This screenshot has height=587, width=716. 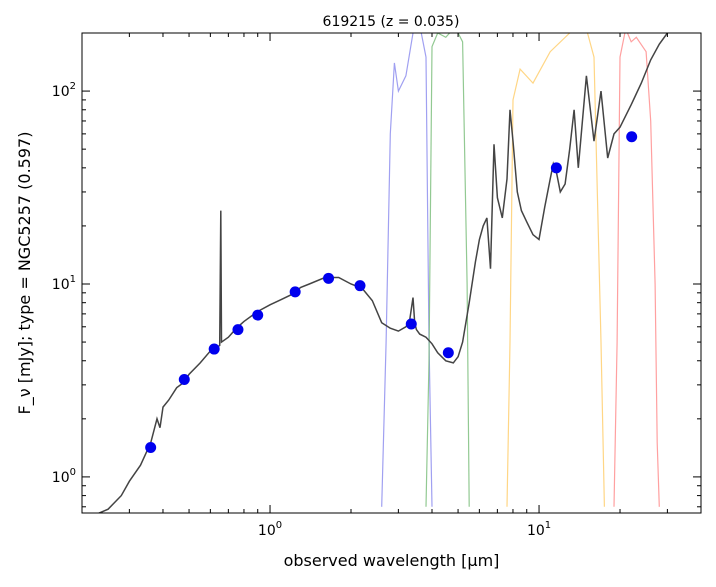 What do you see at coordinates (407, 270) in the screenshot?
I see `filter-curve-blue` at bounding box center [407, 270].